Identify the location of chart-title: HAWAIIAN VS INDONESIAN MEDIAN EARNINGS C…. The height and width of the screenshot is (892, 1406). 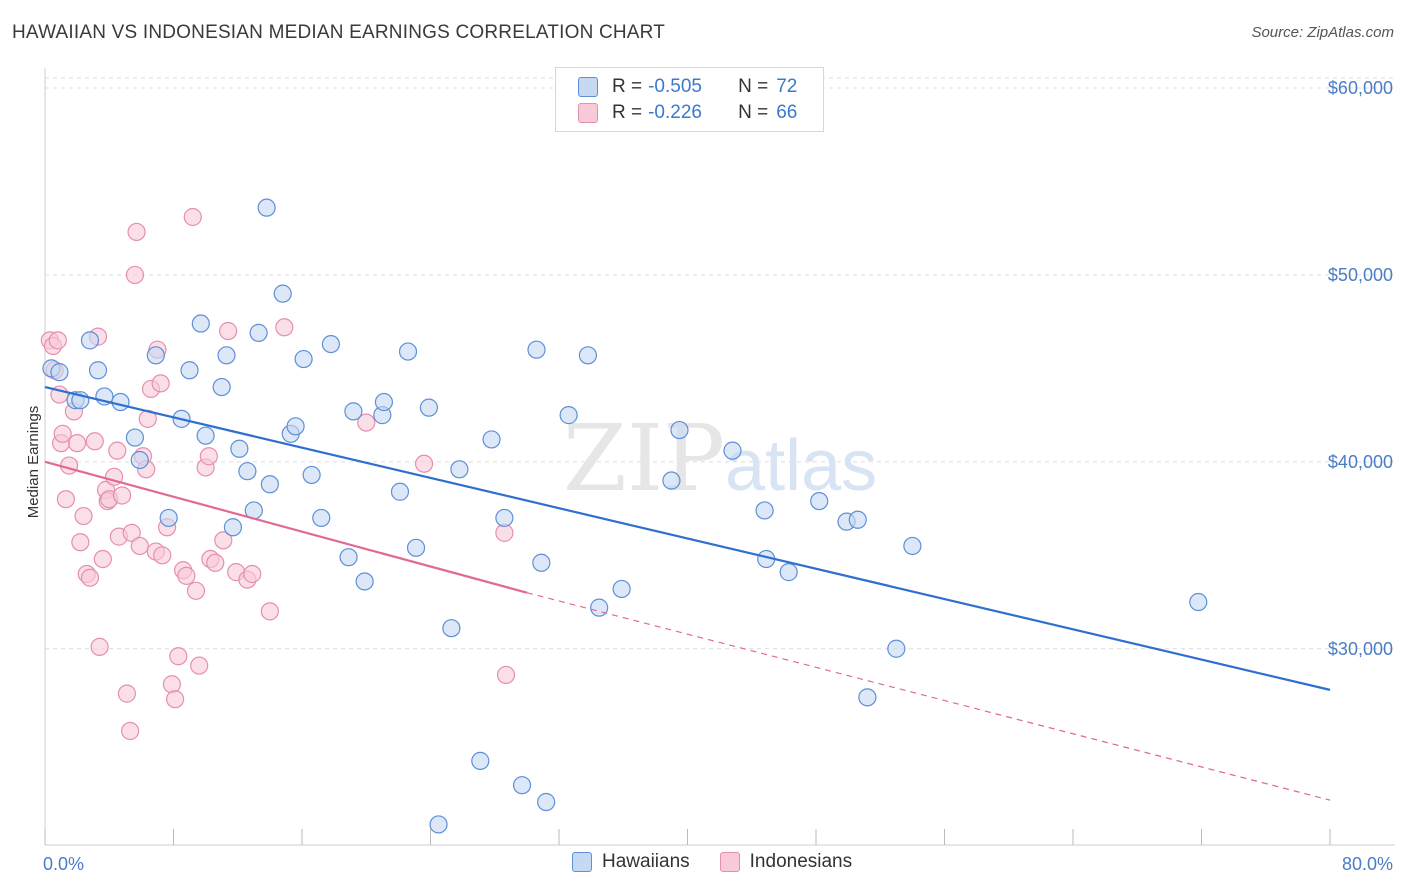
(339, 32).